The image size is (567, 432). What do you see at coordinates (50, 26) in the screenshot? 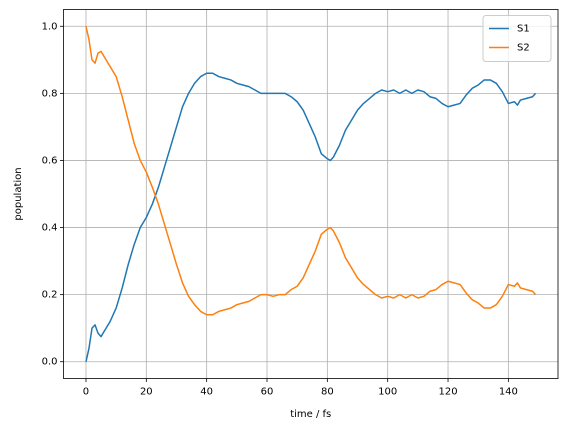
I see `y-tick-label: 1.0` at bounding box center [50, 26].